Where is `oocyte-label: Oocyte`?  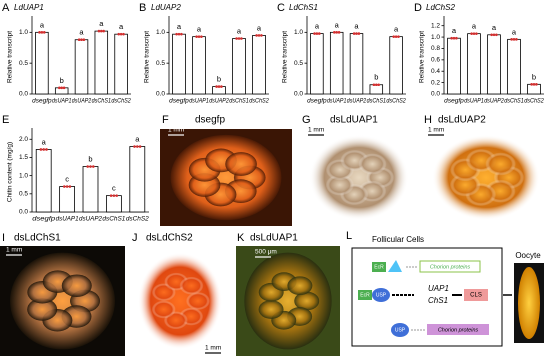 oocyte-label: Oocyte is located at coordinates (528, 255).